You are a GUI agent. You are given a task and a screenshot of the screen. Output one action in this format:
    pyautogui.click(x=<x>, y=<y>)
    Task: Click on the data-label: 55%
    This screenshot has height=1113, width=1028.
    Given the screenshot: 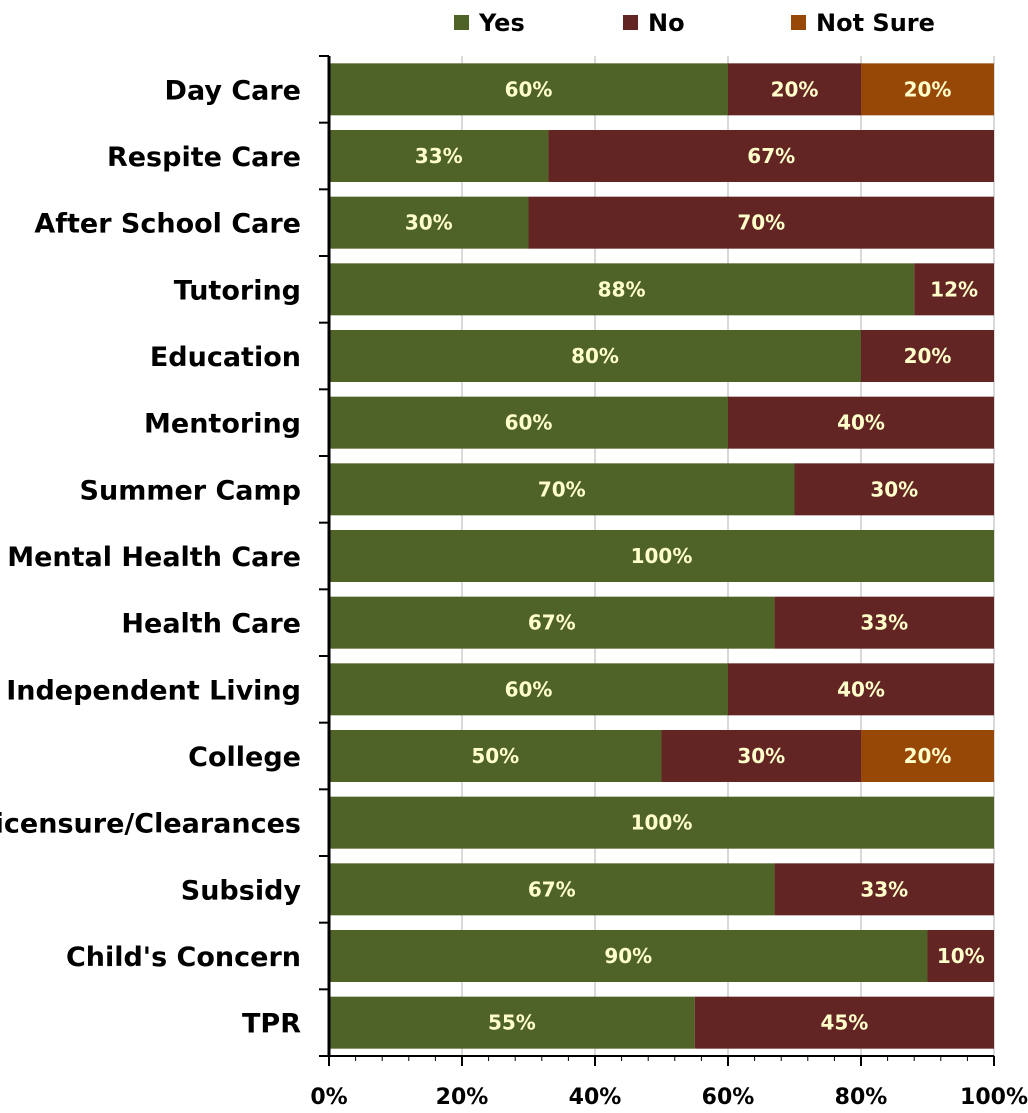 What is the action you would take?
    pyautogui.click(x=512, y=1023)
    